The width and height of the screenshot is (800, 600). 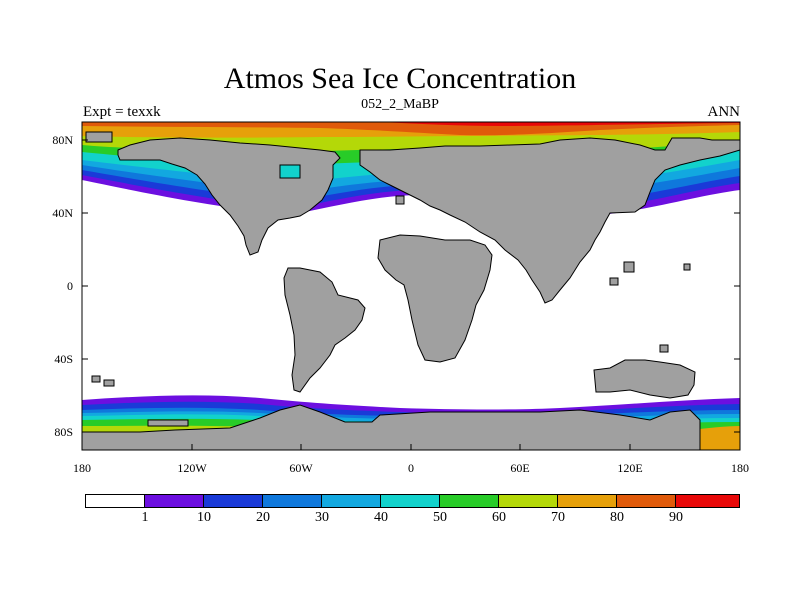 I want to click on period-label: 052_2_MaBP, so click(x=400, y=104).